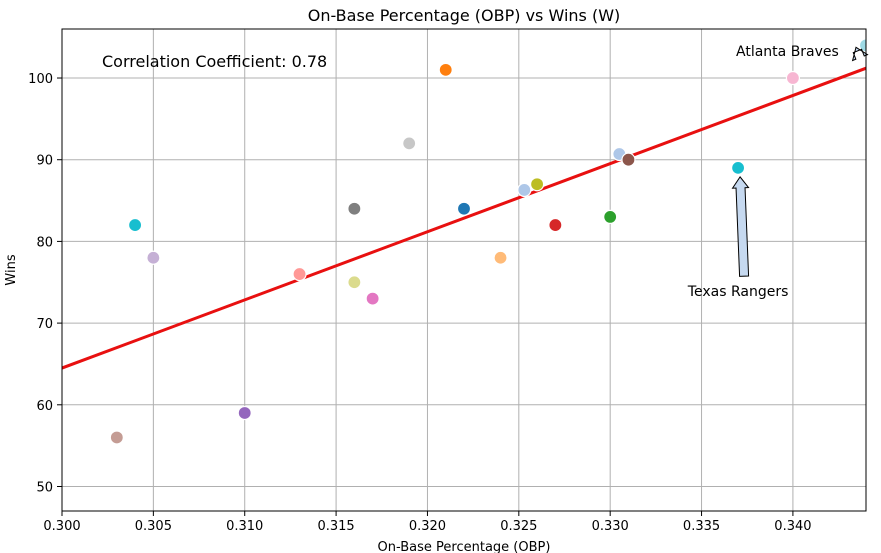  Describe the element at coordinates (44, 161) in the screenshot. I see `y-tick-label: 90` at that location.